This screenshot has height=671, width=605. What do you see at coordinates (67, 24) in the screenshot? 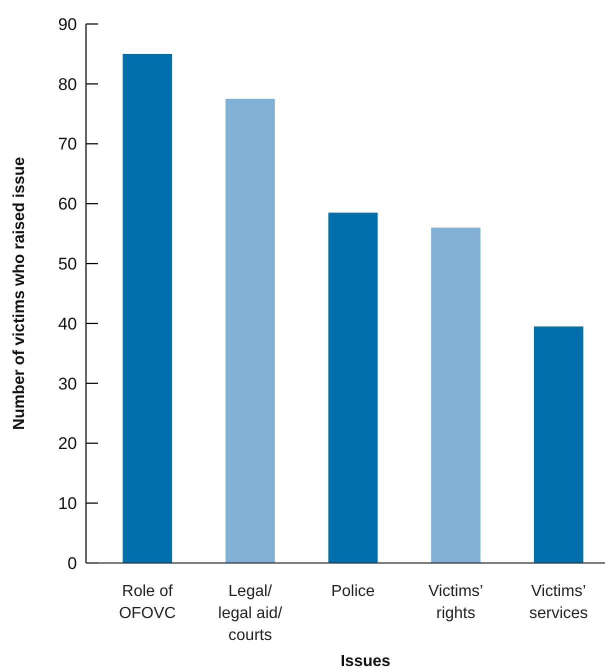
I see `y-tick-label: 90` at bounding box center [67, 24].